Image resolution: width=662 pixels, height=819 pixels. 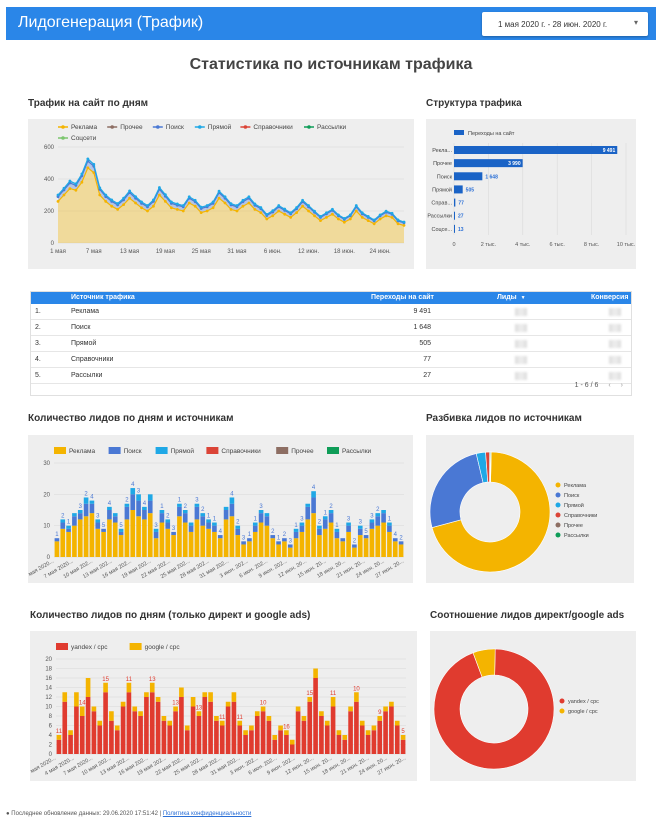 What do you see at coordinates (621, 385) in the screenshot?
I see `chevron-right-icon: ›` at bounding box center [621, 385].